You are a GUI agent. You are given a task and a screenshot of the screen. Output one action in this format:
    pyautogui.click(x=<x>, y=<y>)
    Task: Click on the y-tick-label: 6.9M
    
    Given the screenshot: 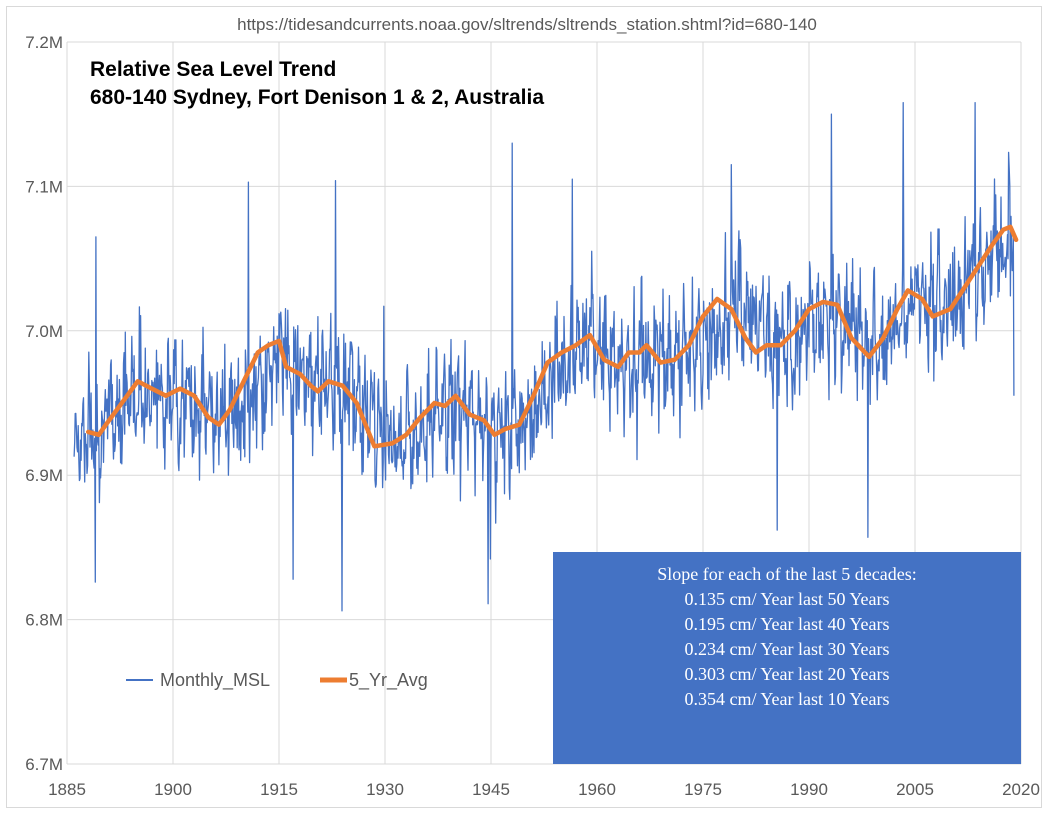 What is the action you would take?
    pyautogui.click(x=44, y=475)
    